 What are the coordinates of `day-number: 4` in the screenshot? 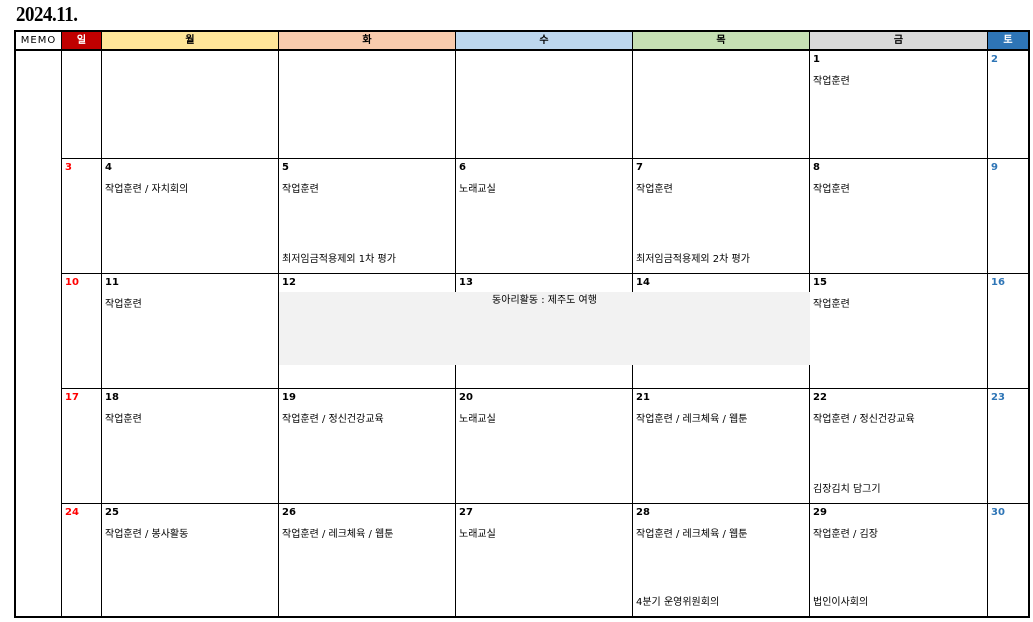 It's located at (108, 167).